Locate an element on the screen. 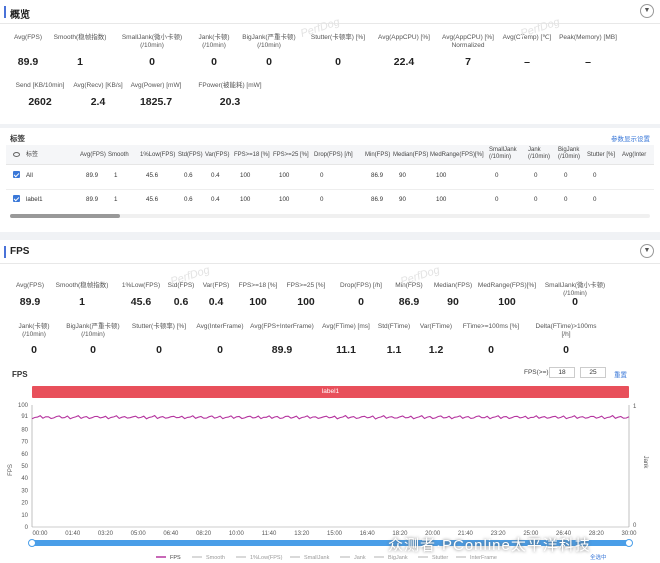  eye-icon is located at coordinates (16, 154).